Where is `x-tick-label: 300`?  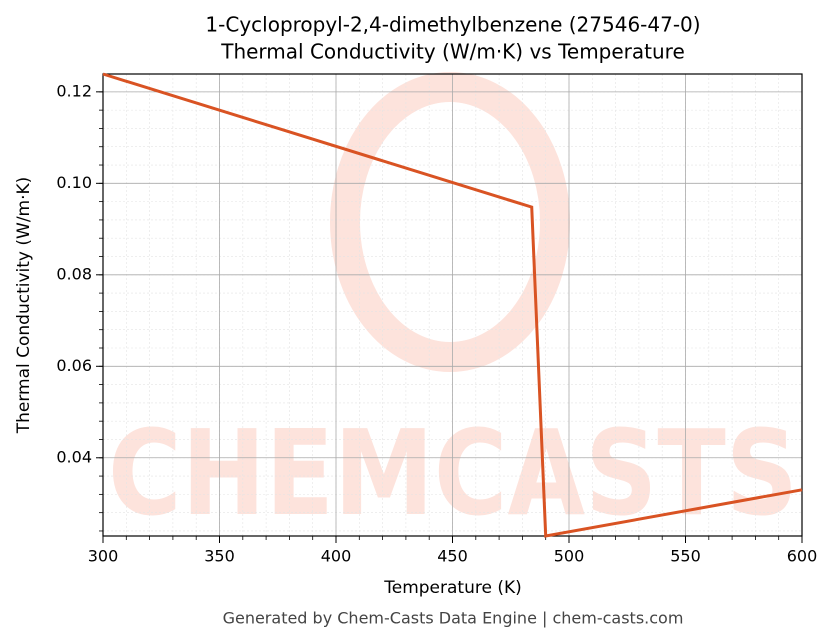
x-tick-label: 300 is located at coordinates (103, 556).